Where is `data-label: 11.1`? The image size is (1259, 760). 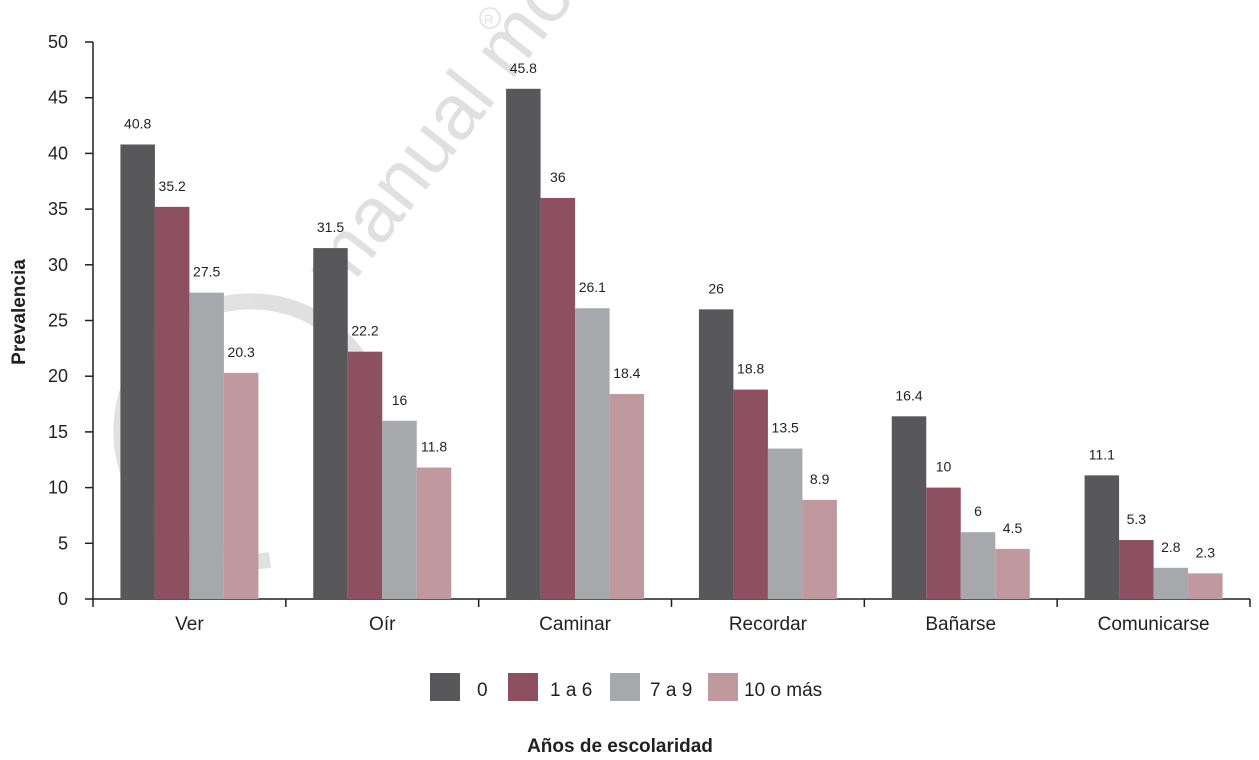 data-label: 11.1 is located at coordinates (1102, 454).